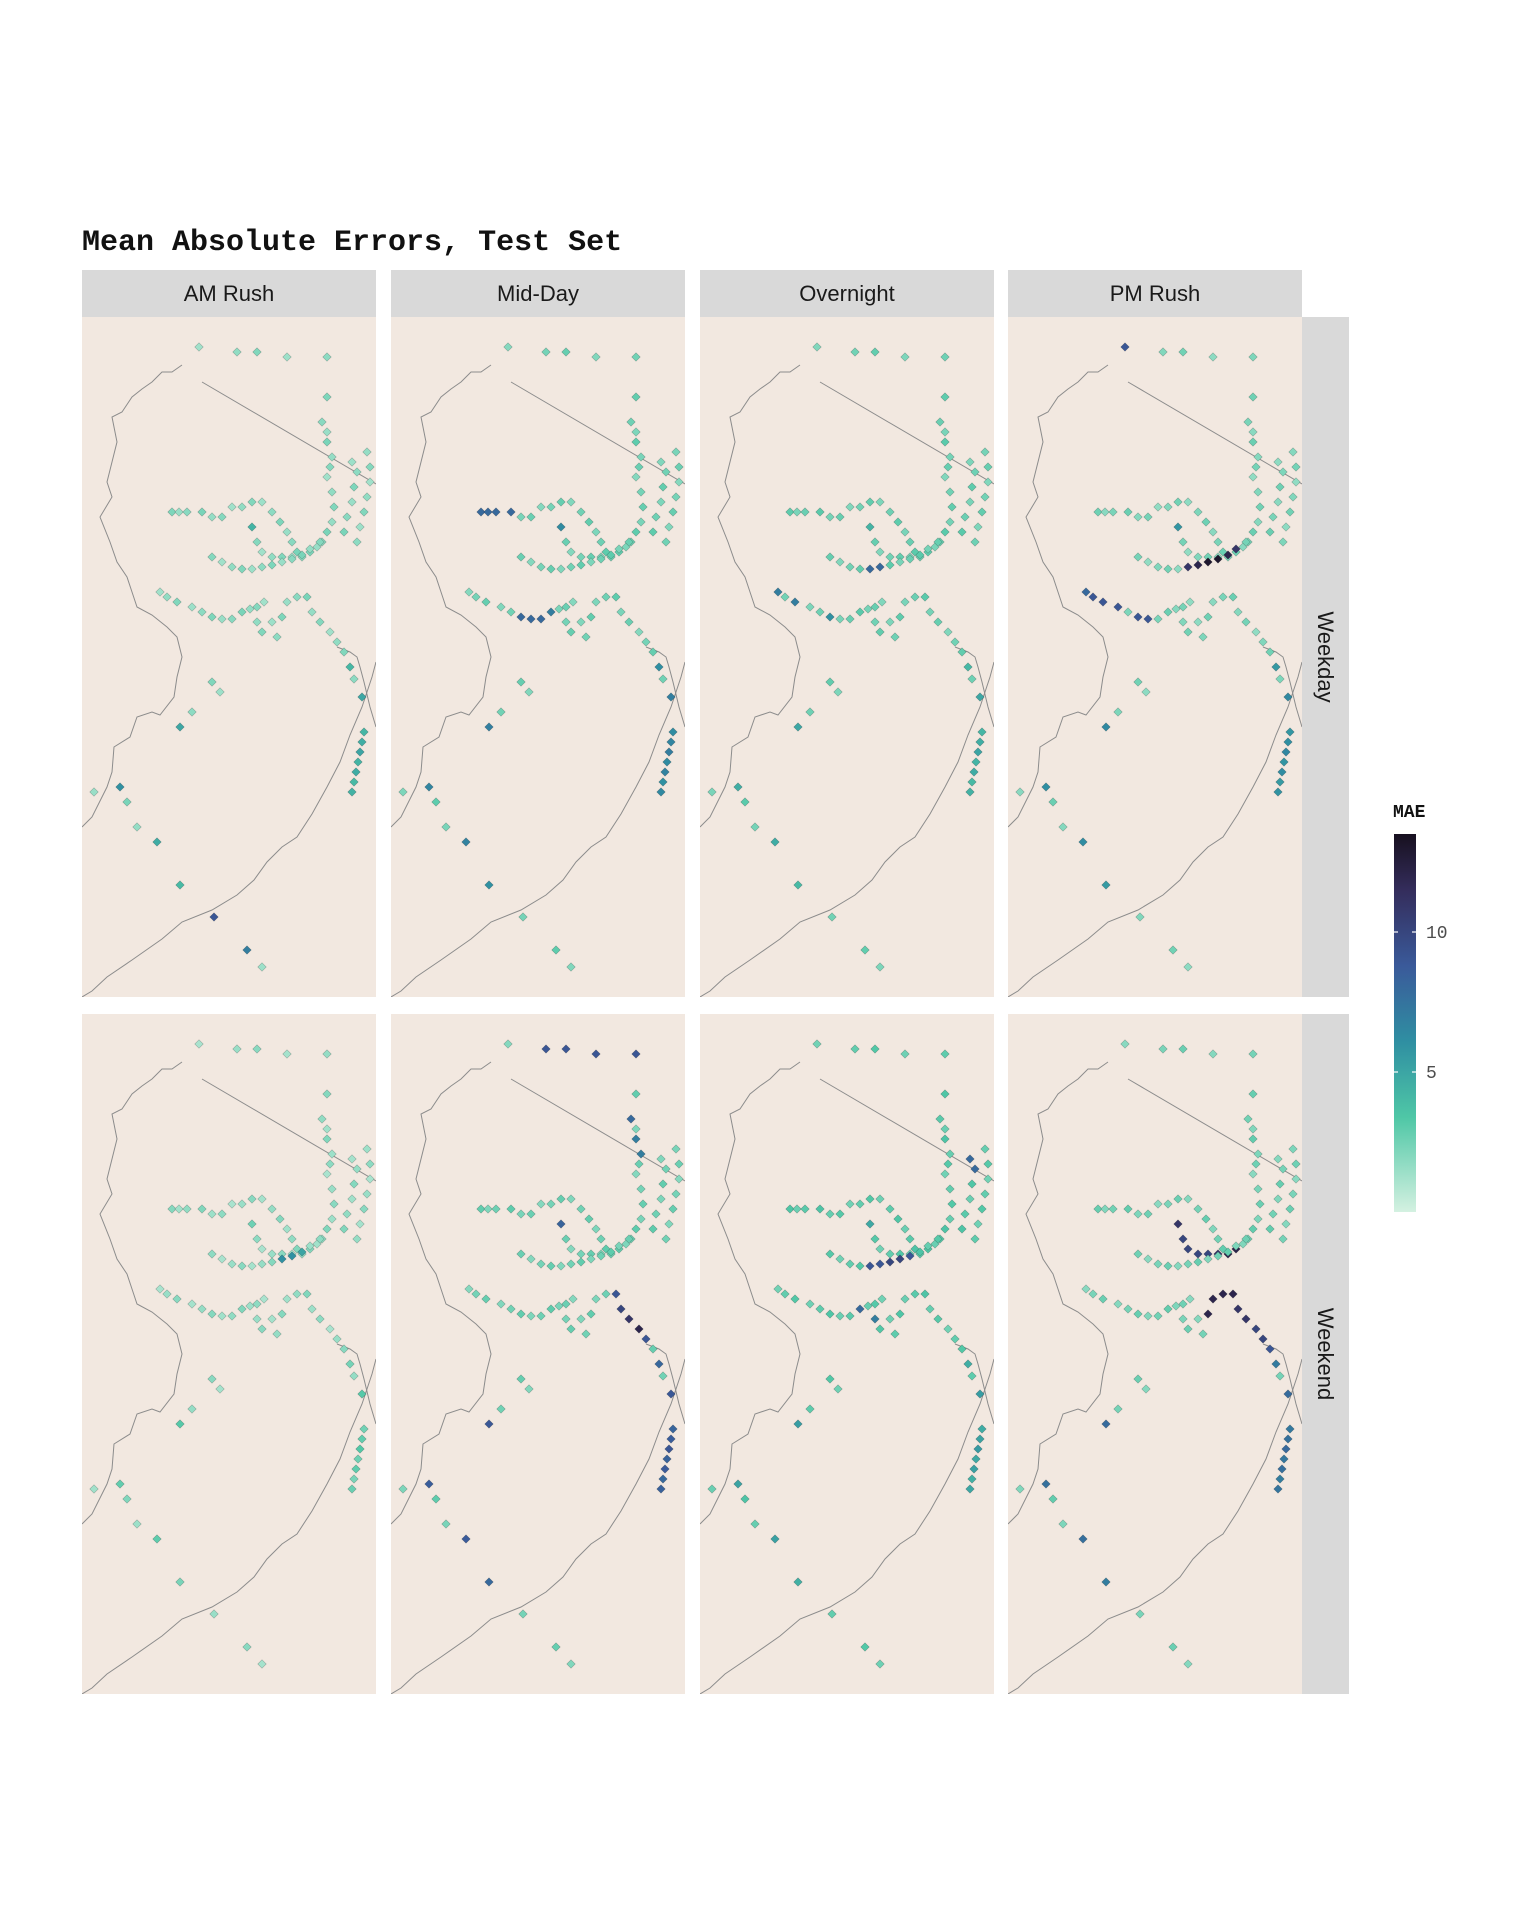  What do you see at coordinates (356, 687) in the screenshot?
I see `estuary-line` at bounding box center [356, 687].